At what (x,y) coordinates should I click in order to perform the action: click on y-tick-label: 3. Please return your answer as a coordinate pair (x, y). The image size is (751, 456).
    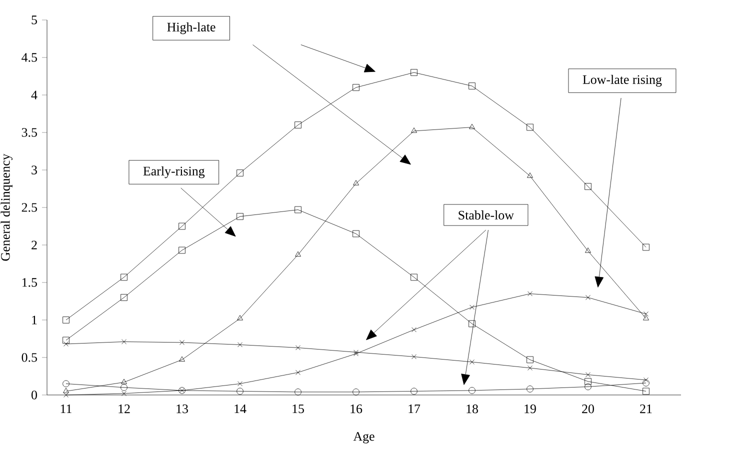
    Looking at the image, I should click on (34, 170).